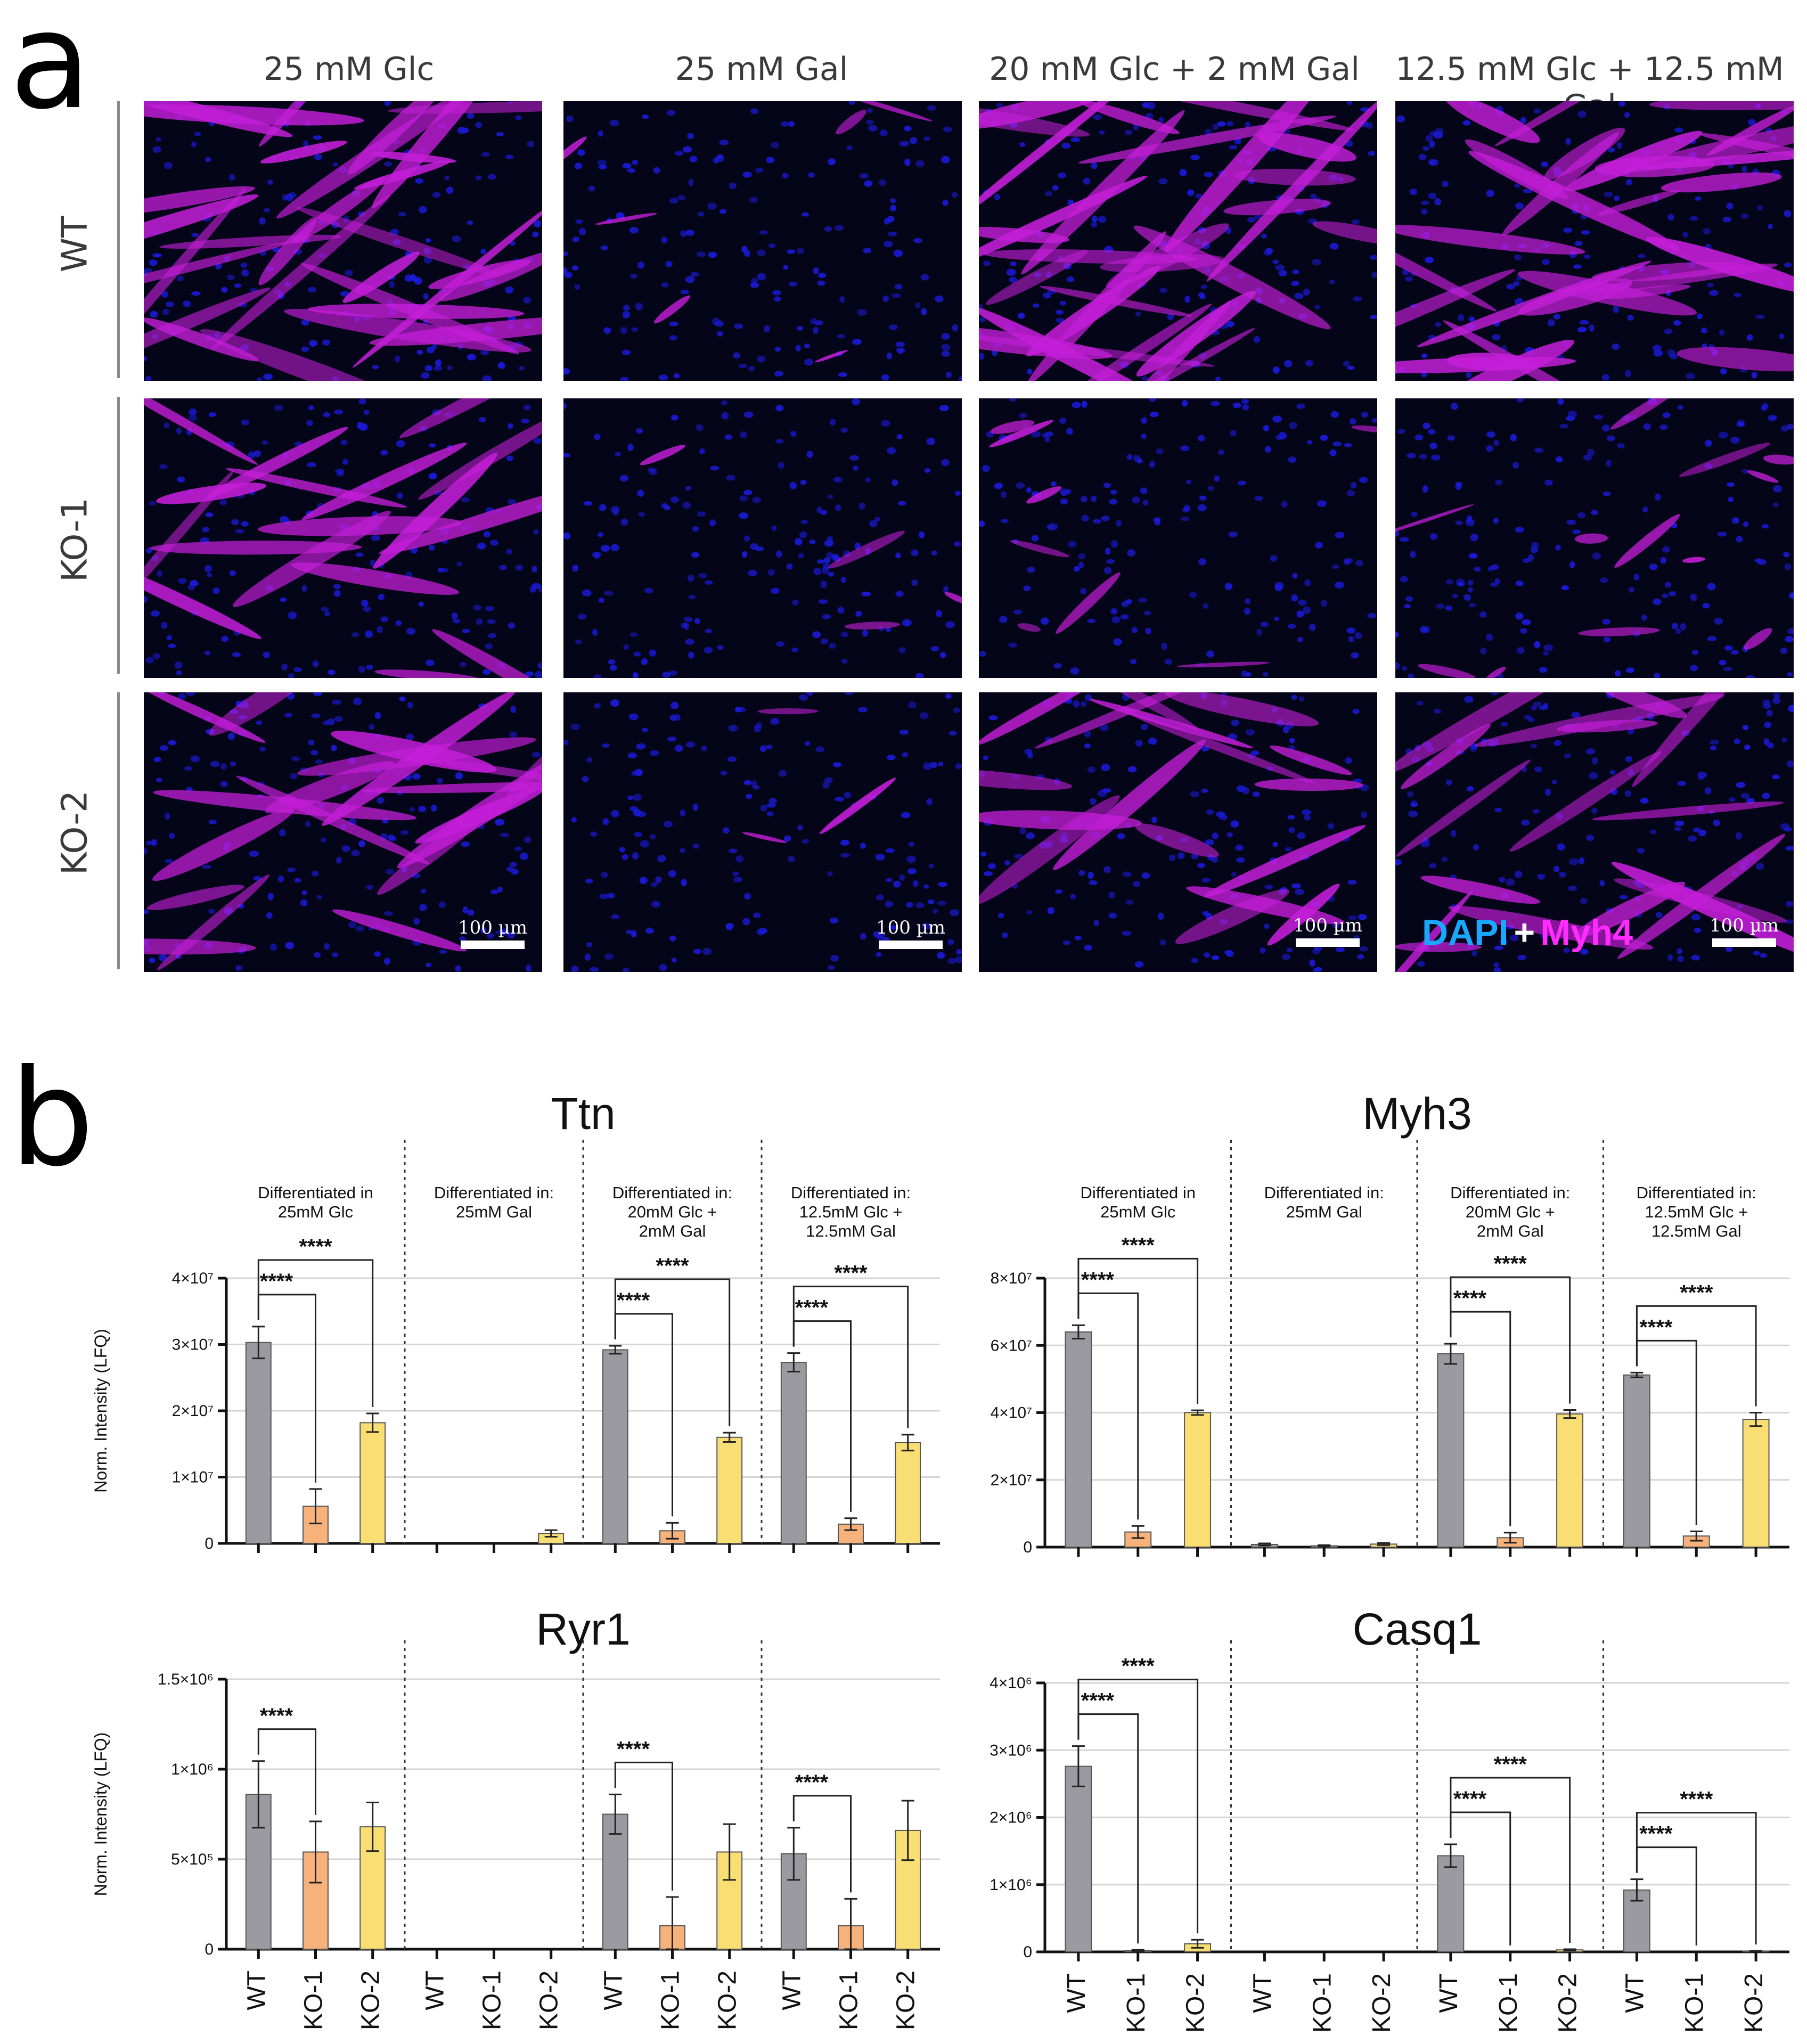 This screenshot has width=1807, height=2044. I want to click on y-tick-label: 1.5×10⁶, so click(186, 1679).